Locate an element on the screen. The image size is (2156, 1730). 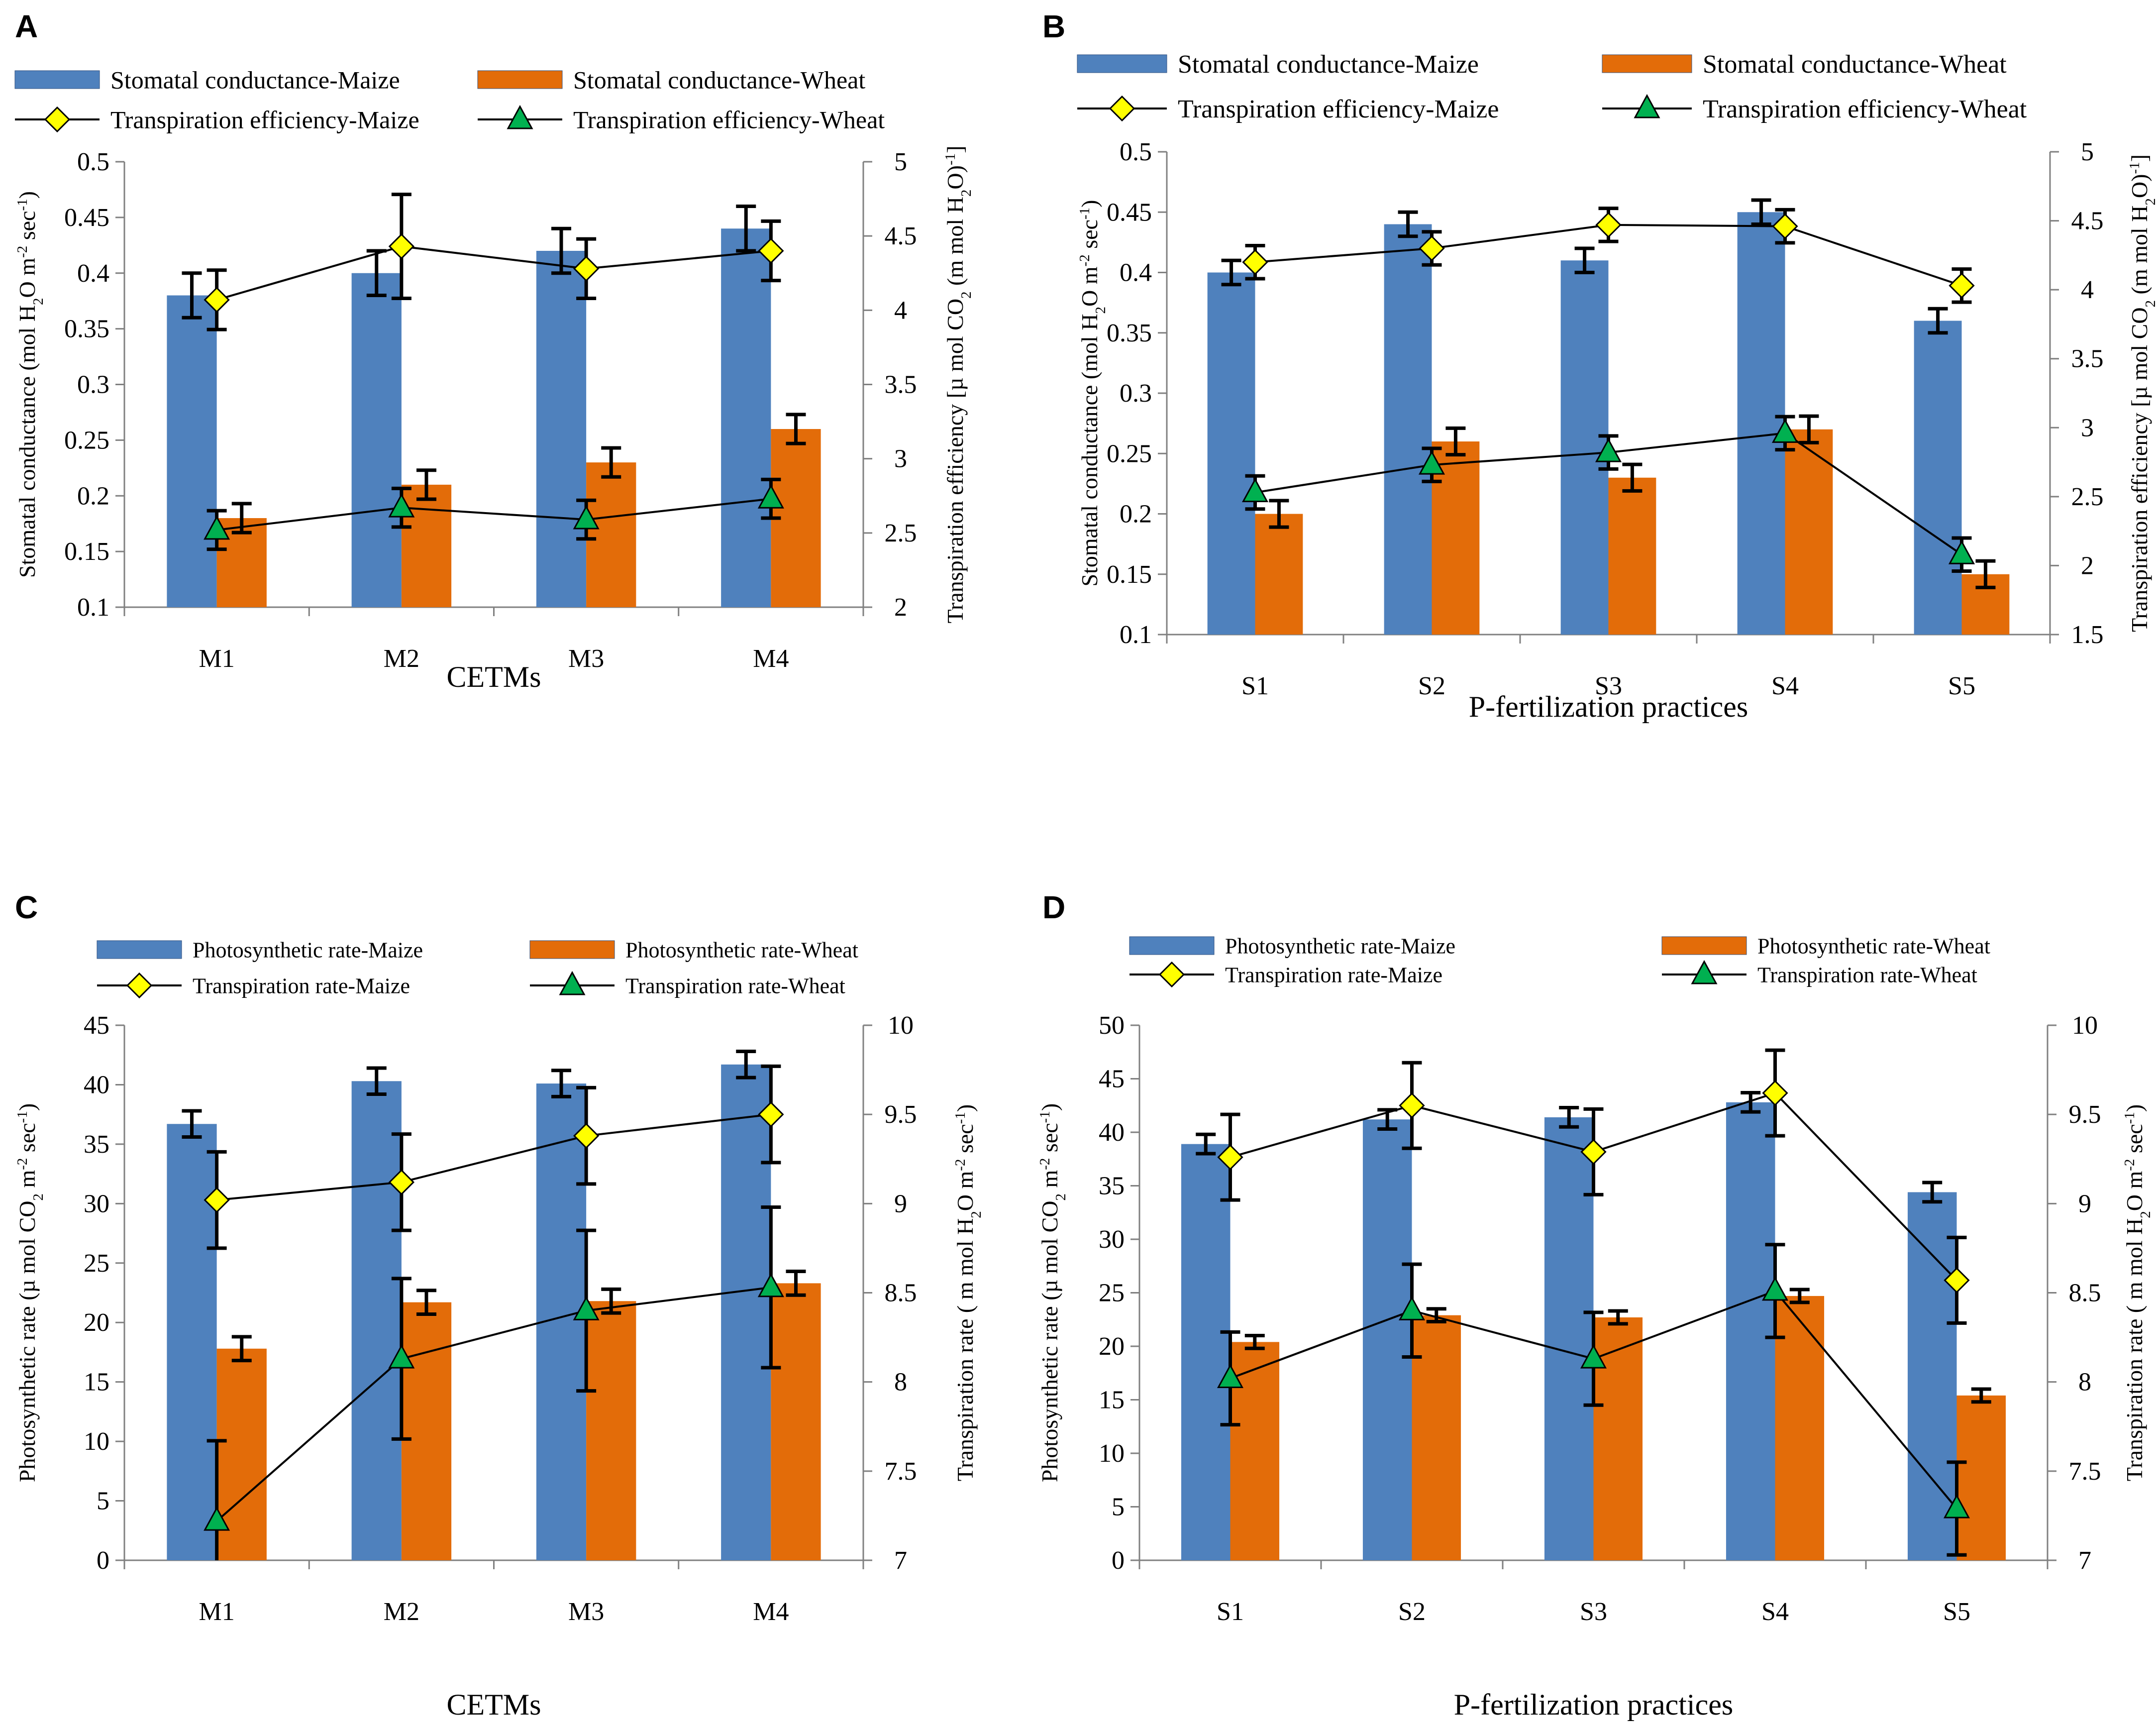
series-photosynthetic-rate-wheat is located at coordinates (518, 1415).